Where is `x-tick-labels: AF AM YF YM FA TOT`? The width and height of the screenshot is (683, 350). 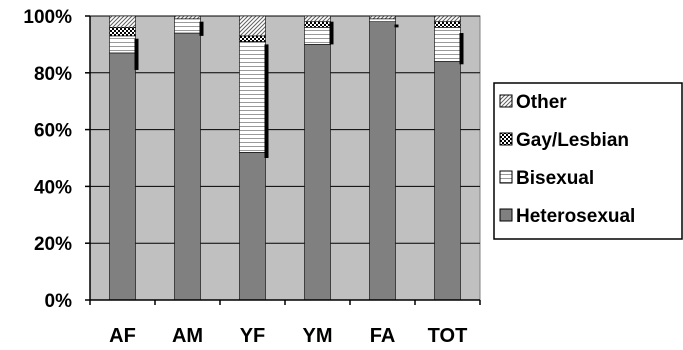
x-tick-labels: AF AM YF YM FA TOT is located at coordinates (288, 336).